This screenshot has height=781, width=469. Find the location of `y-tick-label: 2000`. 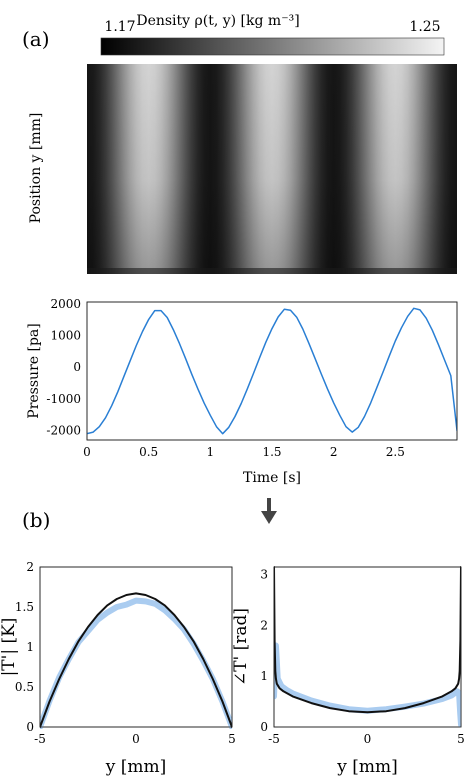

y-tick-label: 2000 is located at coordinates (65, 304).